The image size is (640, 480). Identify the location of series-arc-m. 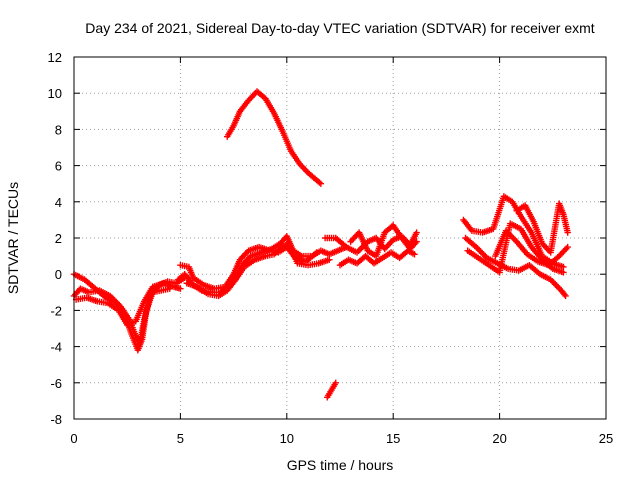
(515, 267).